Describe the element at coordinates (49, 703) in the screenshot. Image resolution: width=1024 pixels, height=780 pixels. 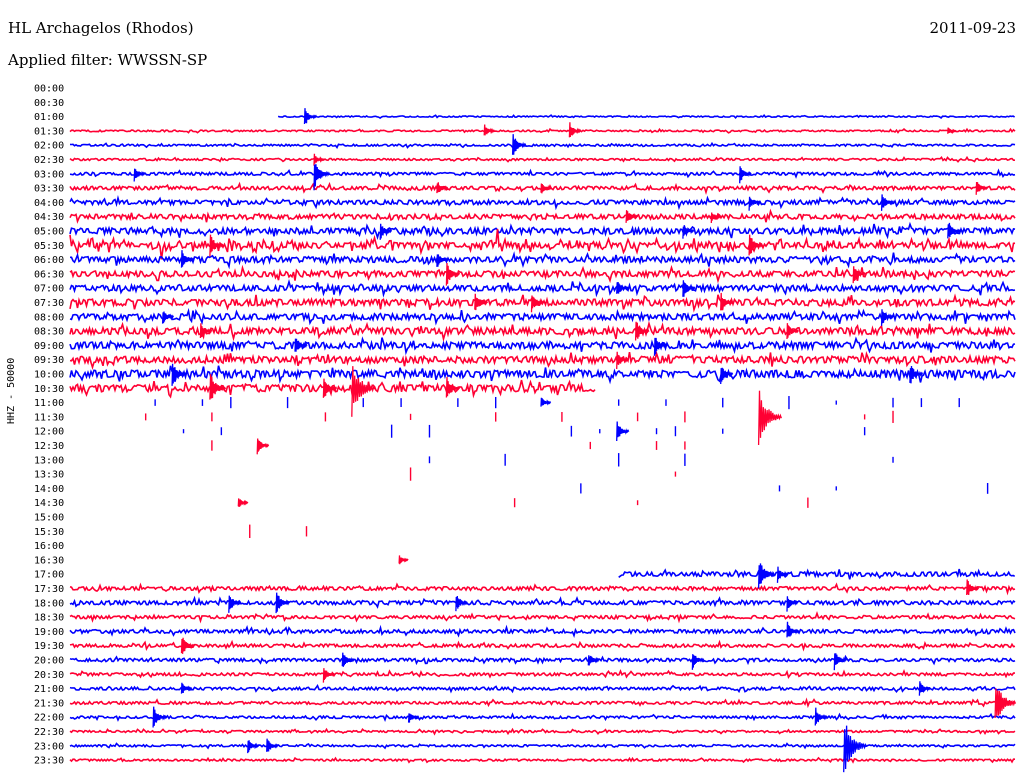
I see `time-tick-label: 21:30` at that location.